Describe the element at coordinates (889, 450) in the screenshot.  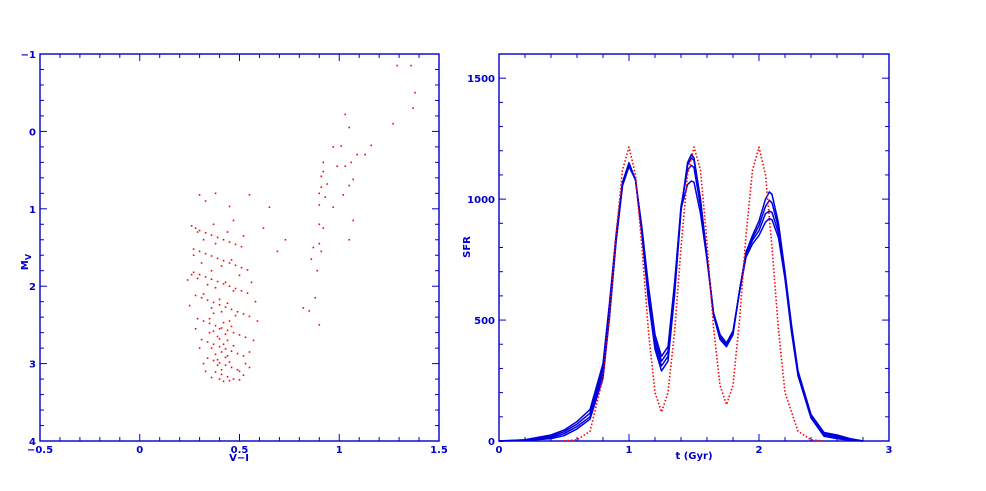
I see `sfr-x-tick-label: 3` at that location.